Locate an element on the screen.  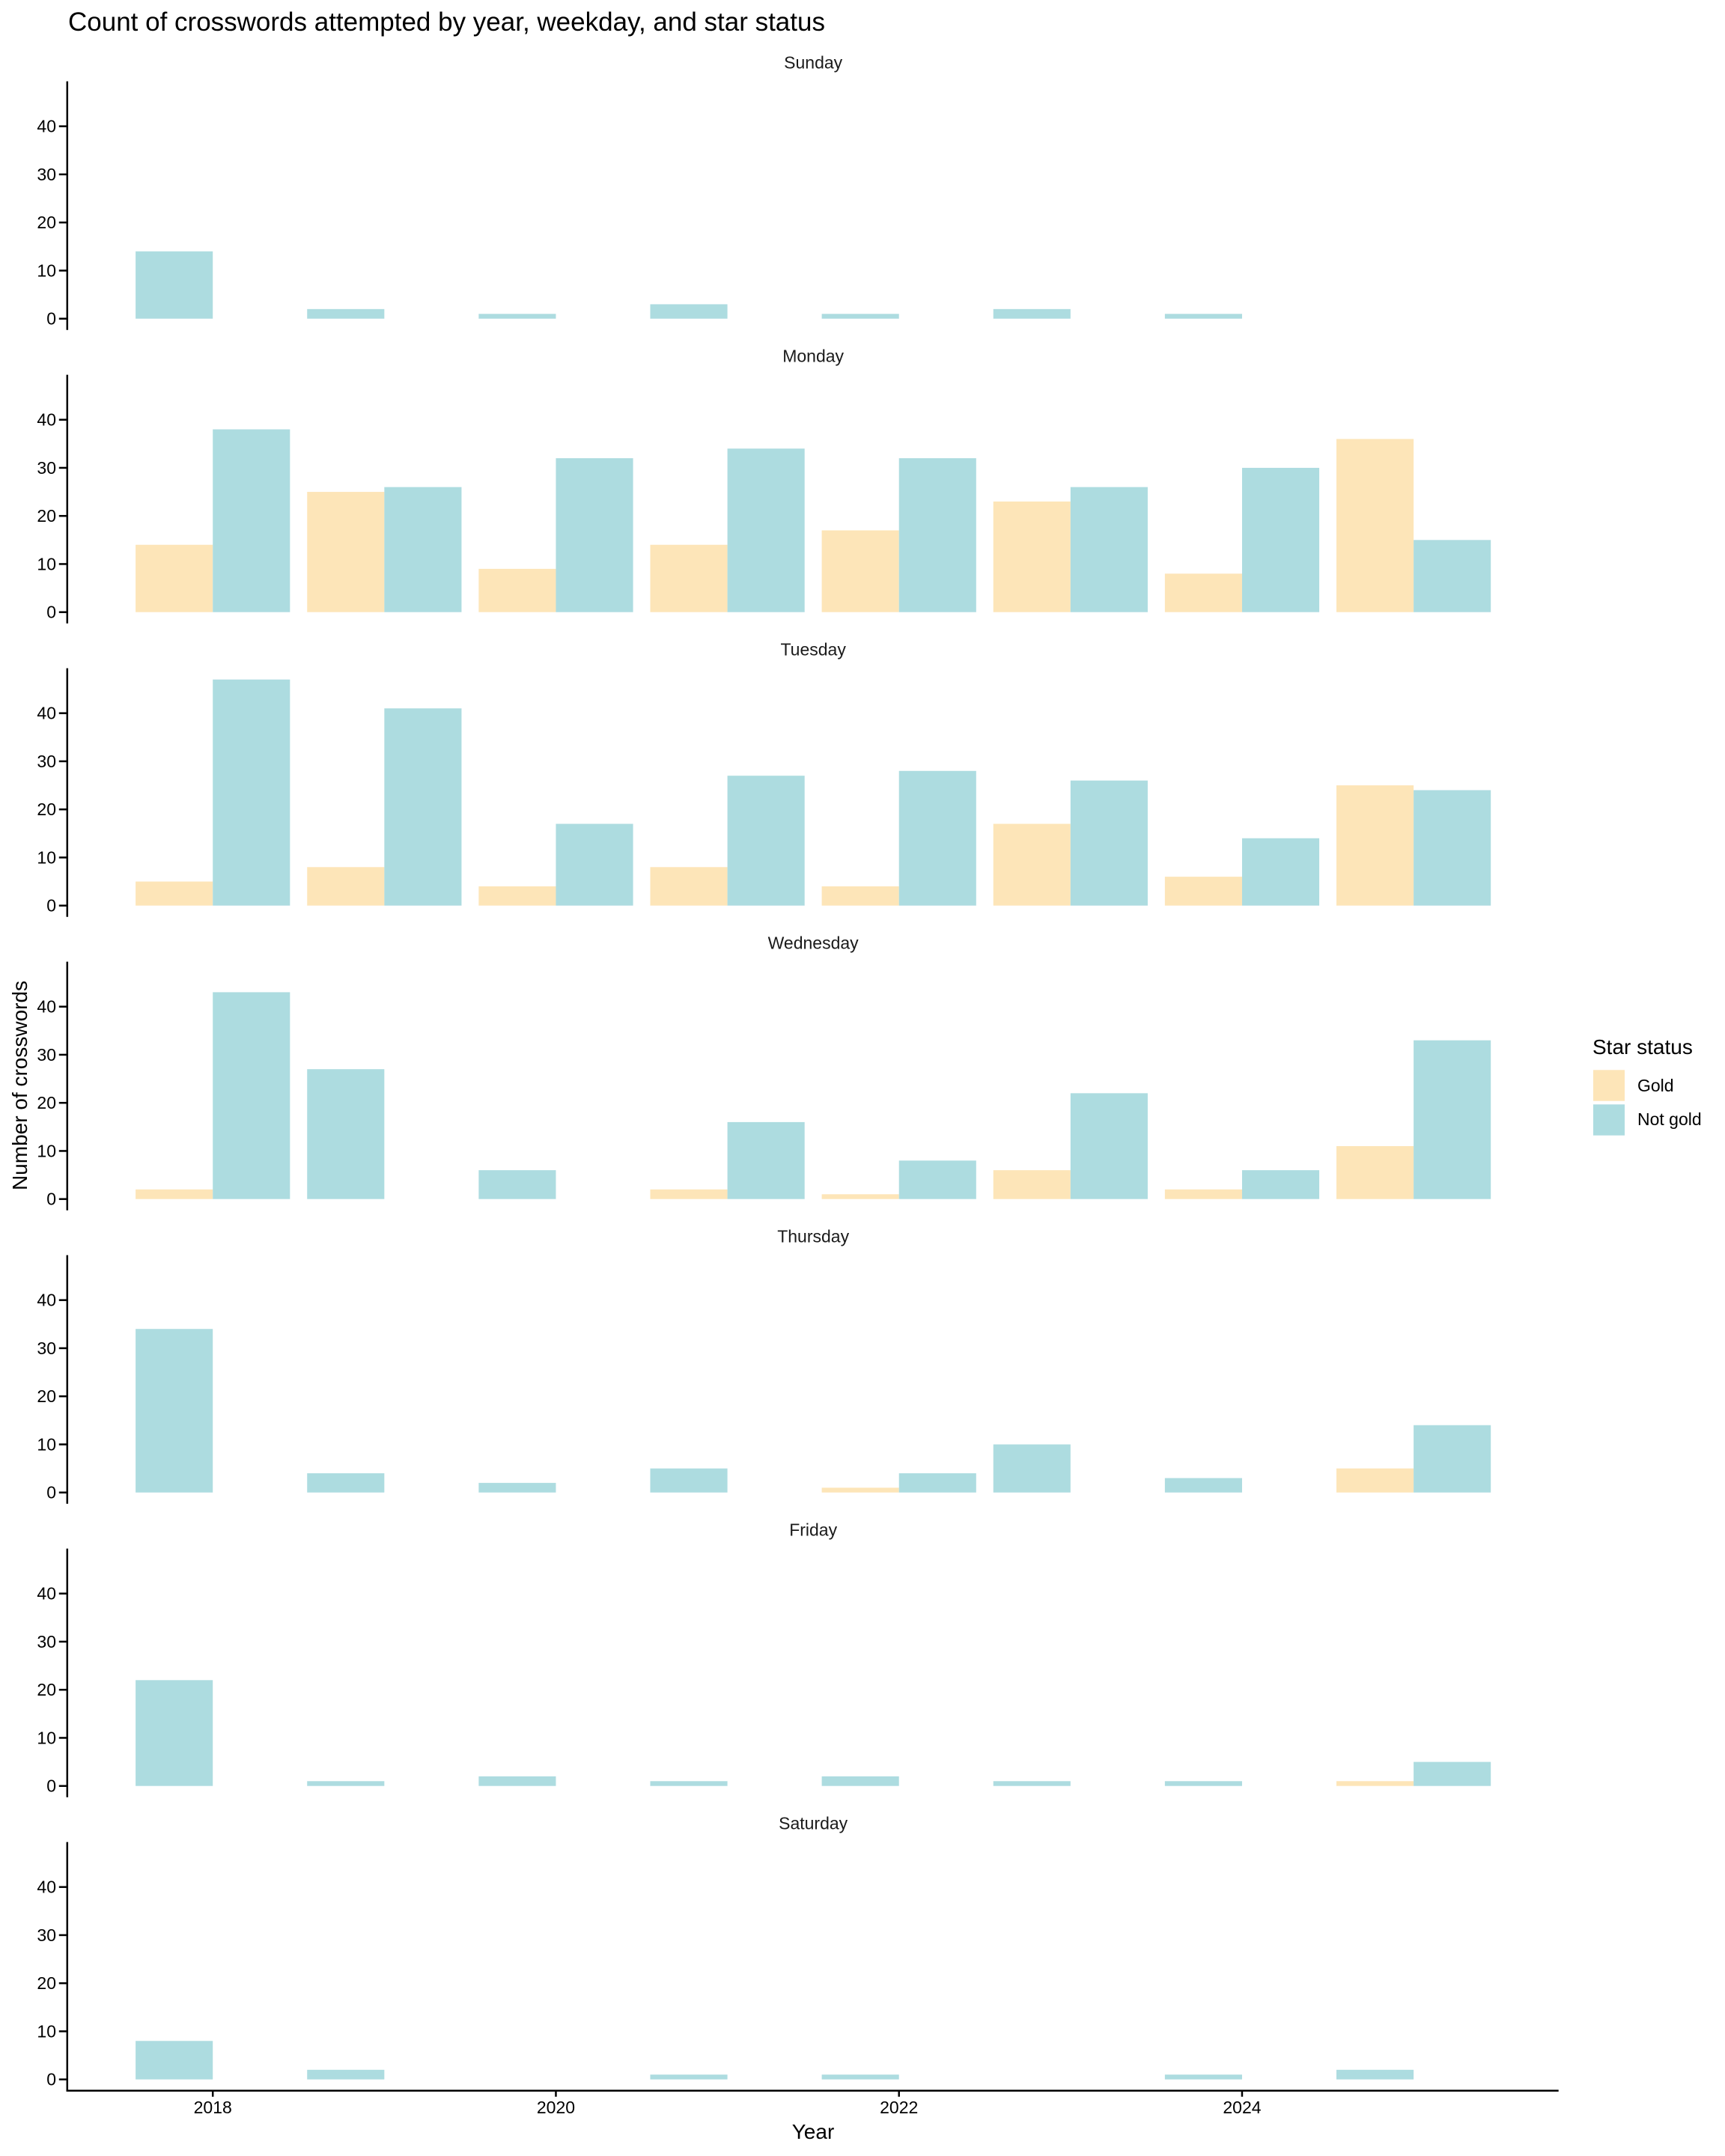
strip-label-wednesday: Wednesday is located at coordinates (814, 943).